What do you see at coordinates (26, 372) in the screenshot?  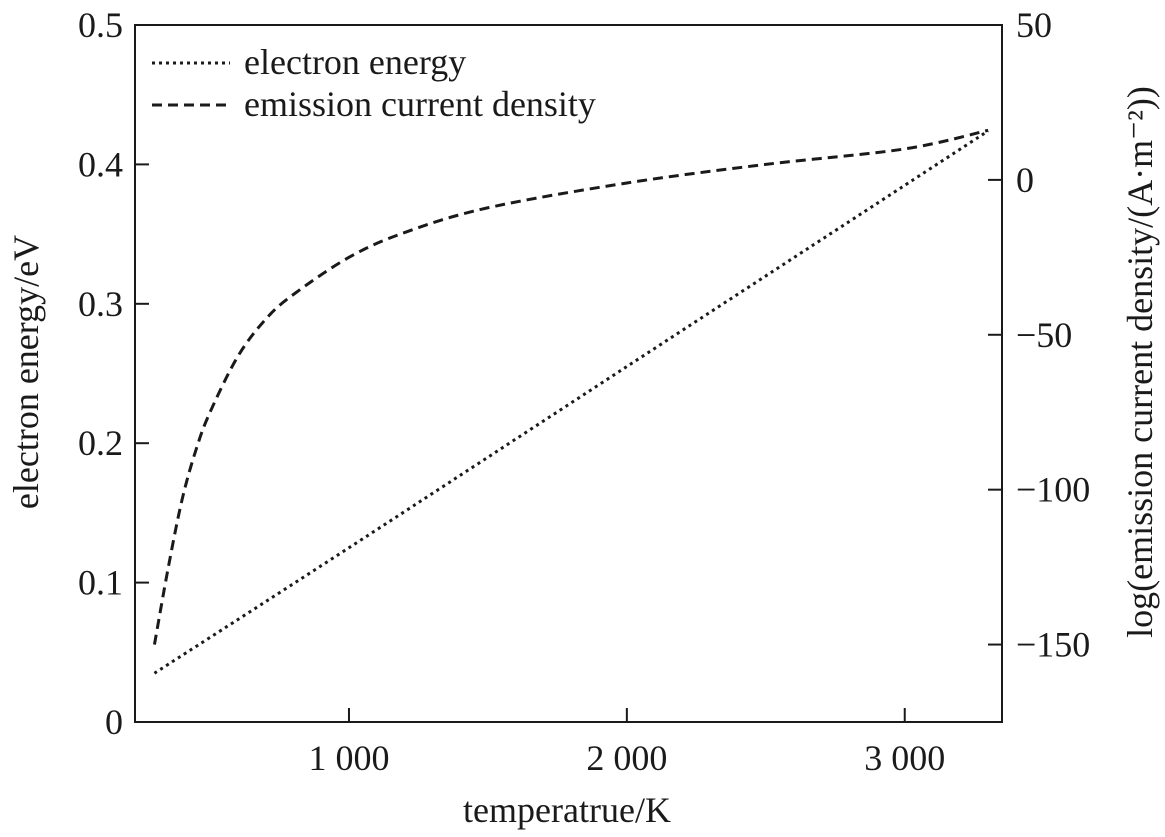 I see `y-axis-label: electron energy/eV` at bounding box center [26, 372].